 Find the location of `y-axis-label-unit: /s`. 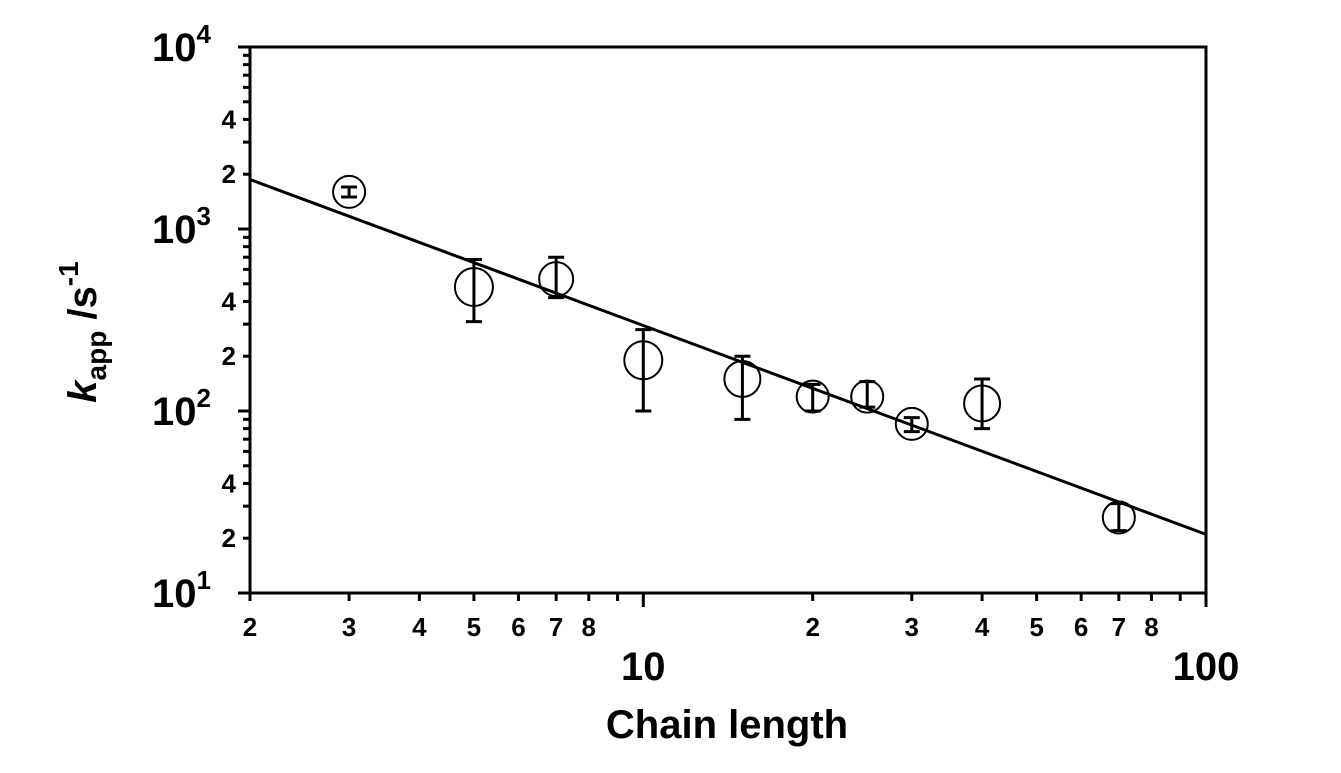

y-axis-label-unit: /s is located at coordinates (83, 308).